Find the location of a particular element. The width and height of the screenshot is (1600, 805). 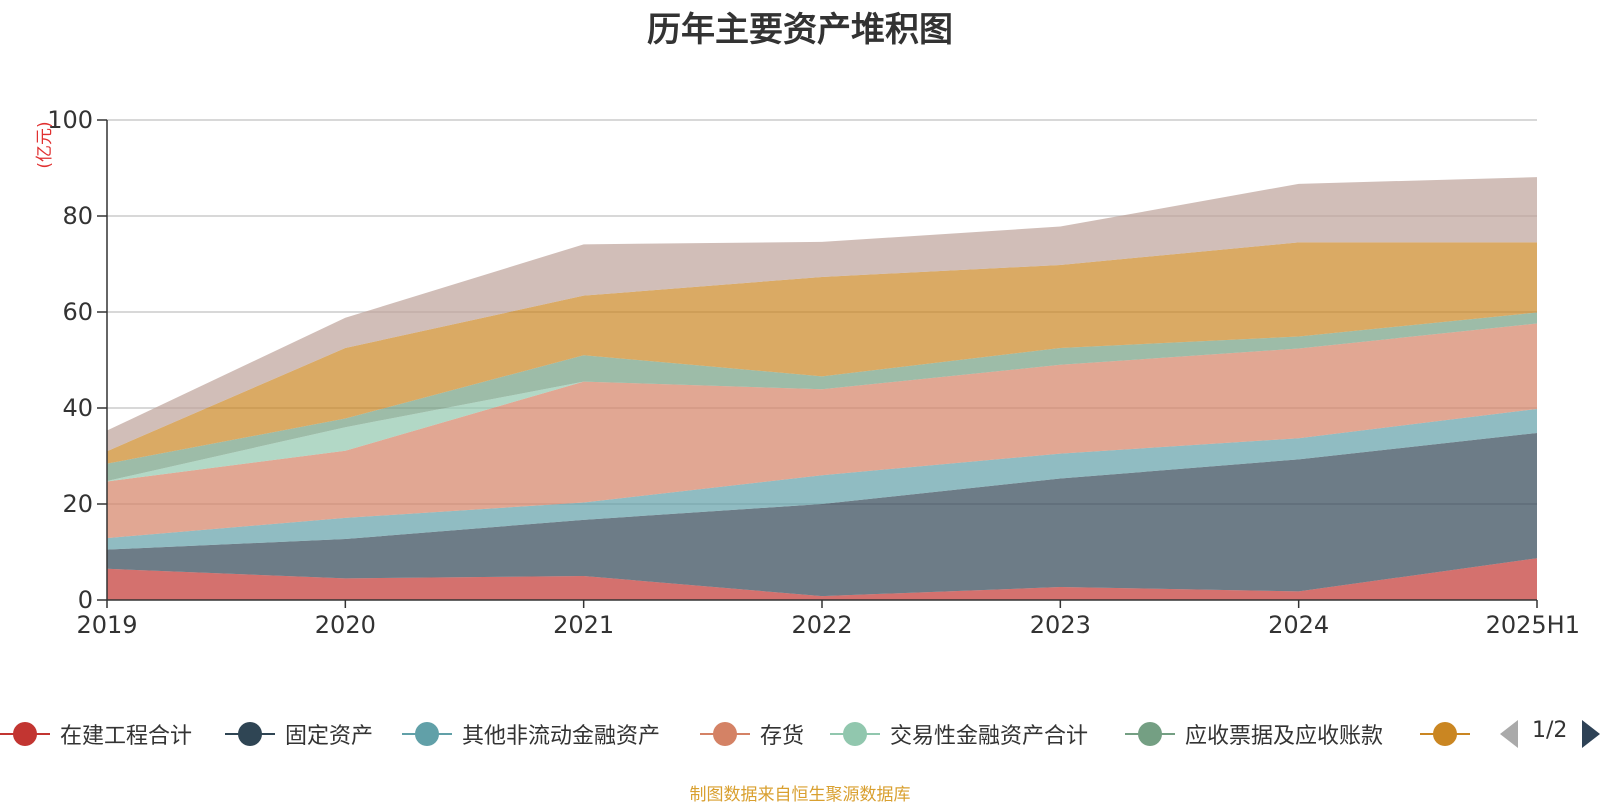

legend-item: 其他非流动金融资产 is located at coordinates (531, 734).